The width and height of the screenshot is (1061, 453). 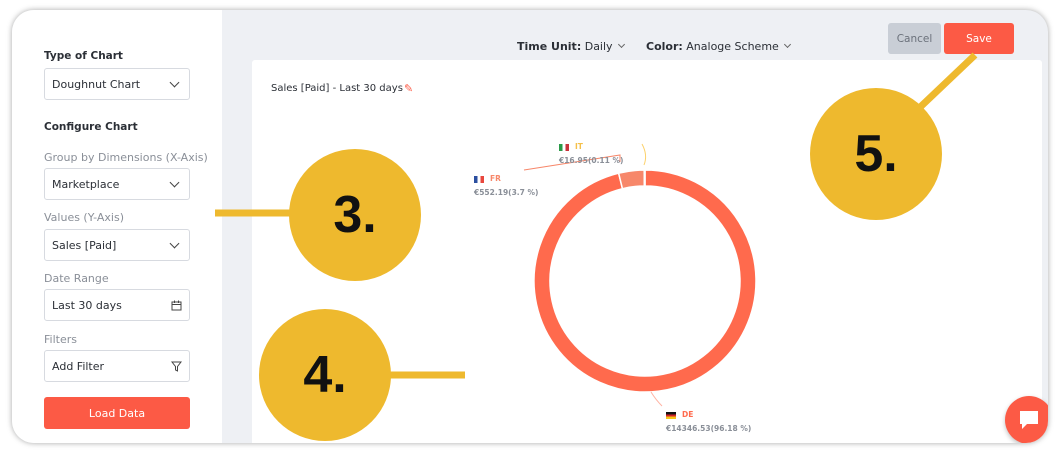 What do you see at coordinates (84, 245) in the screenshot?
I see `values-value: Sales [Paid]` at bounding box center [84, 245].